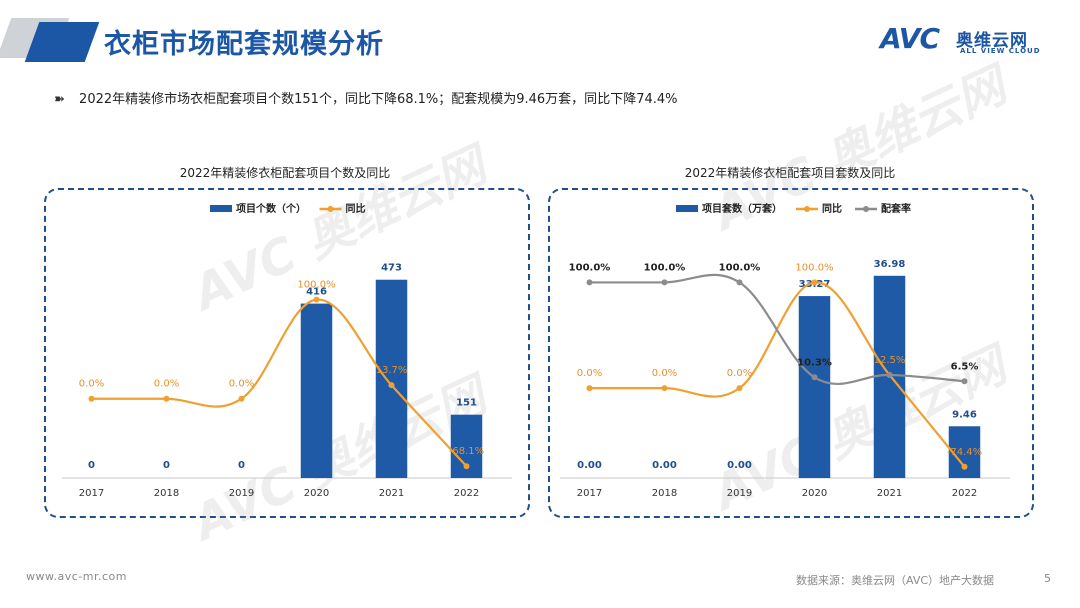 The width and height of the screenshot is (1080, 608). Describe the element at coordinates (814, 362) in the screenshot. I see `line-data-label: 10.3%` at that location.